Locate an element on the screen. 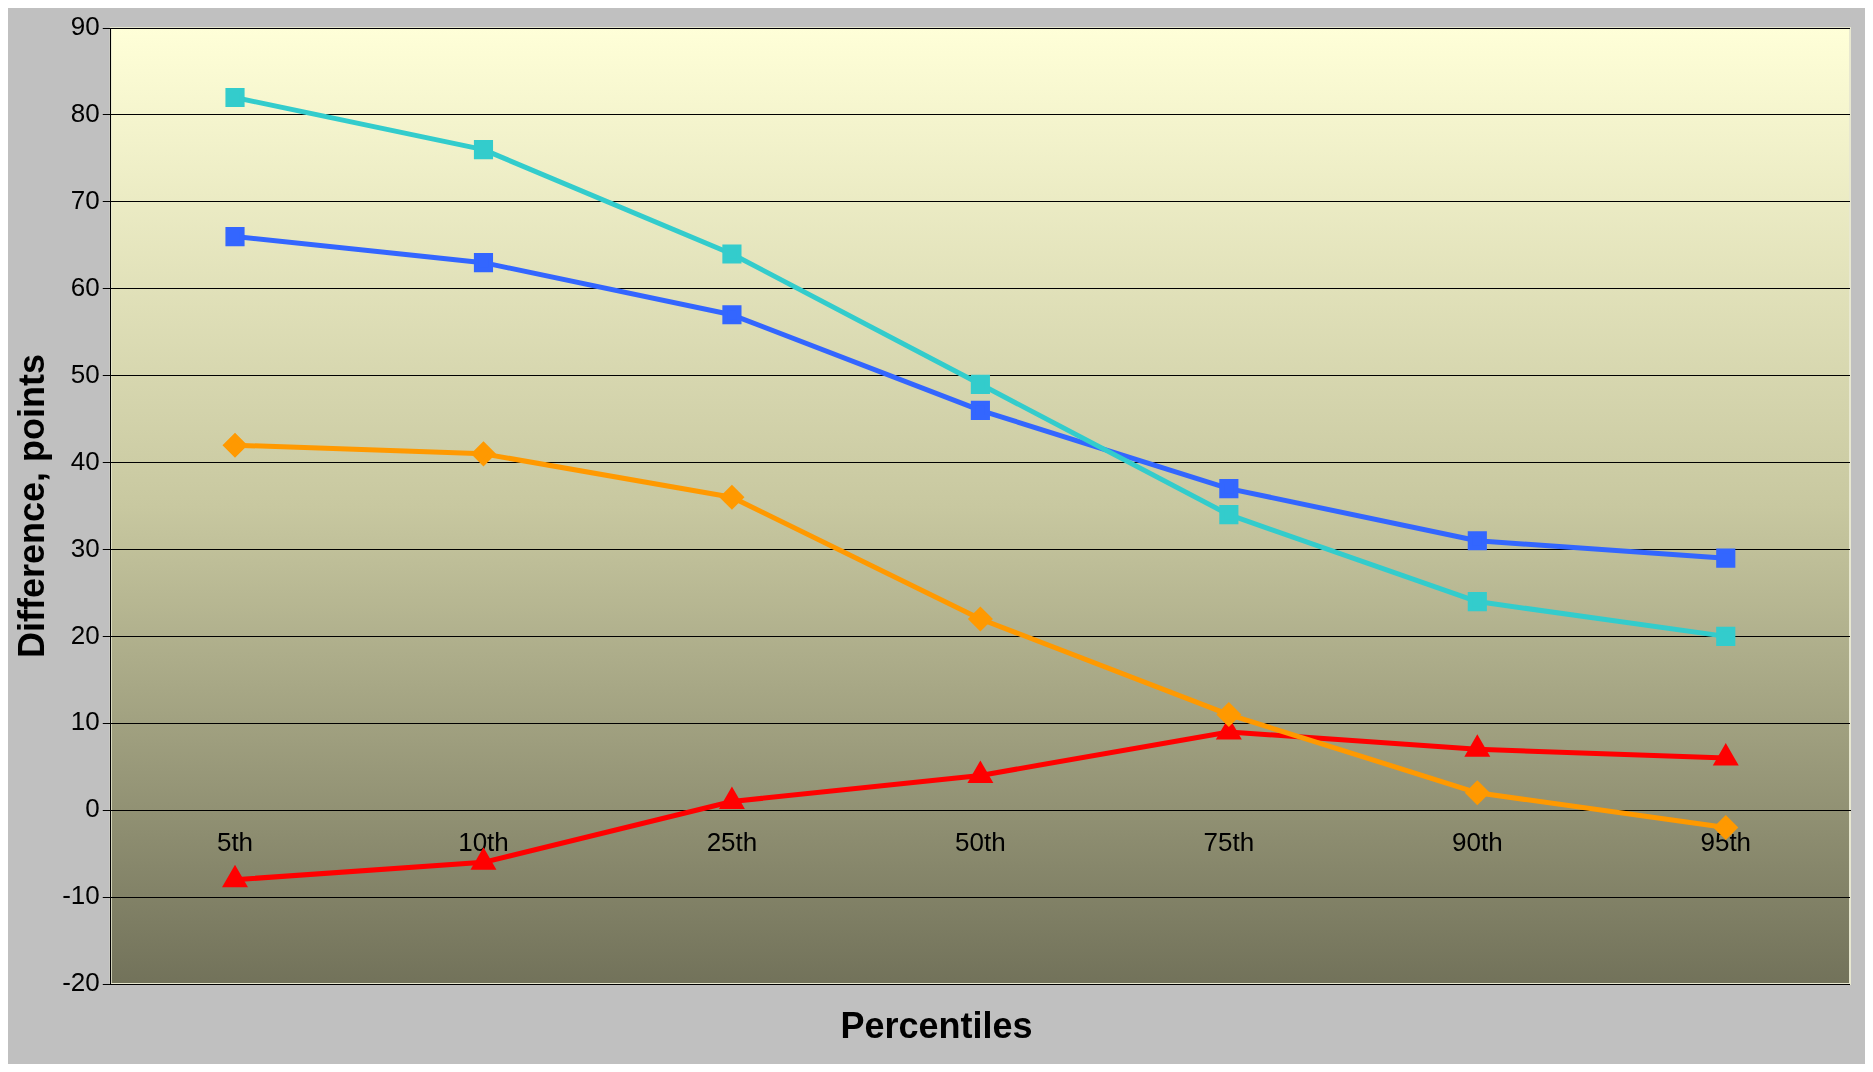 This screenshot has height=1072, width=1873. y-tick-label: 0 is located at coordinates (92, 808).